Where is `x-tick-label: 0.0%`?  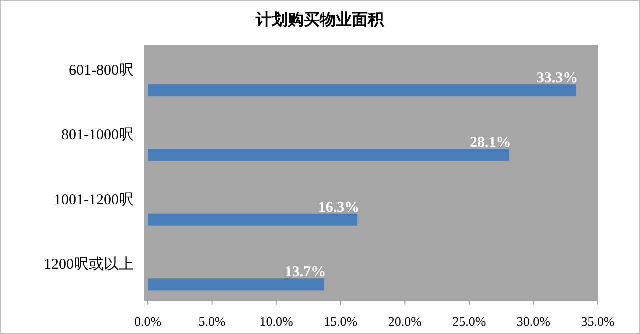
x-tick-label: 0.0% is located at coordinates (148, 321).